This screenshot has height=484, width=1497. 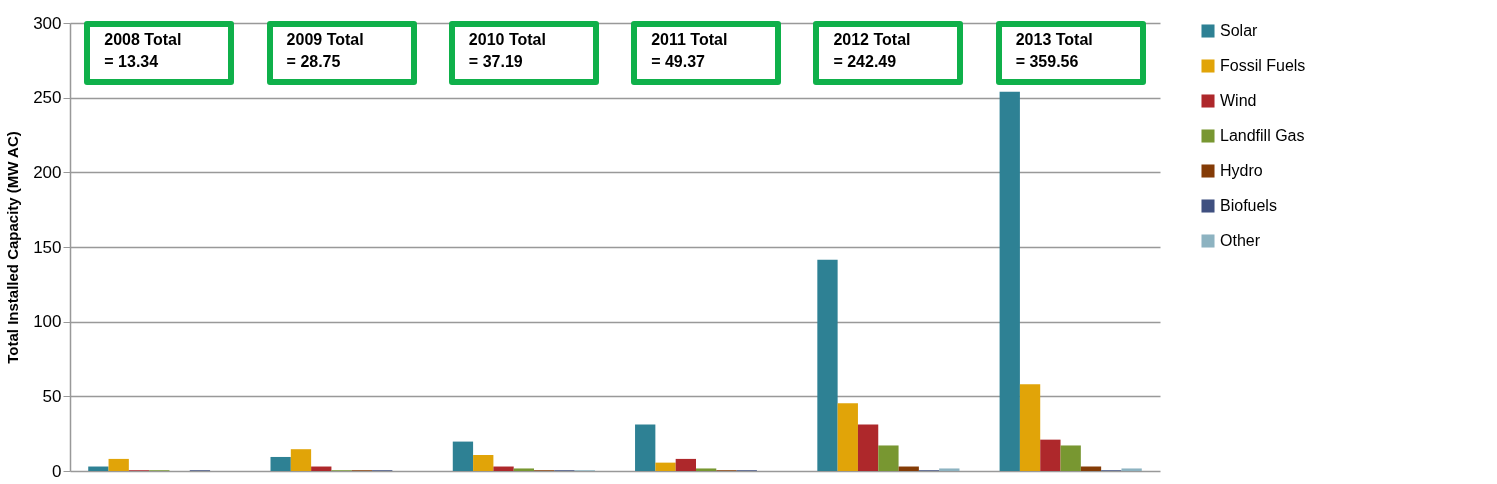 I want to click on y-tick-label: 0, so click(x=57, y=471).